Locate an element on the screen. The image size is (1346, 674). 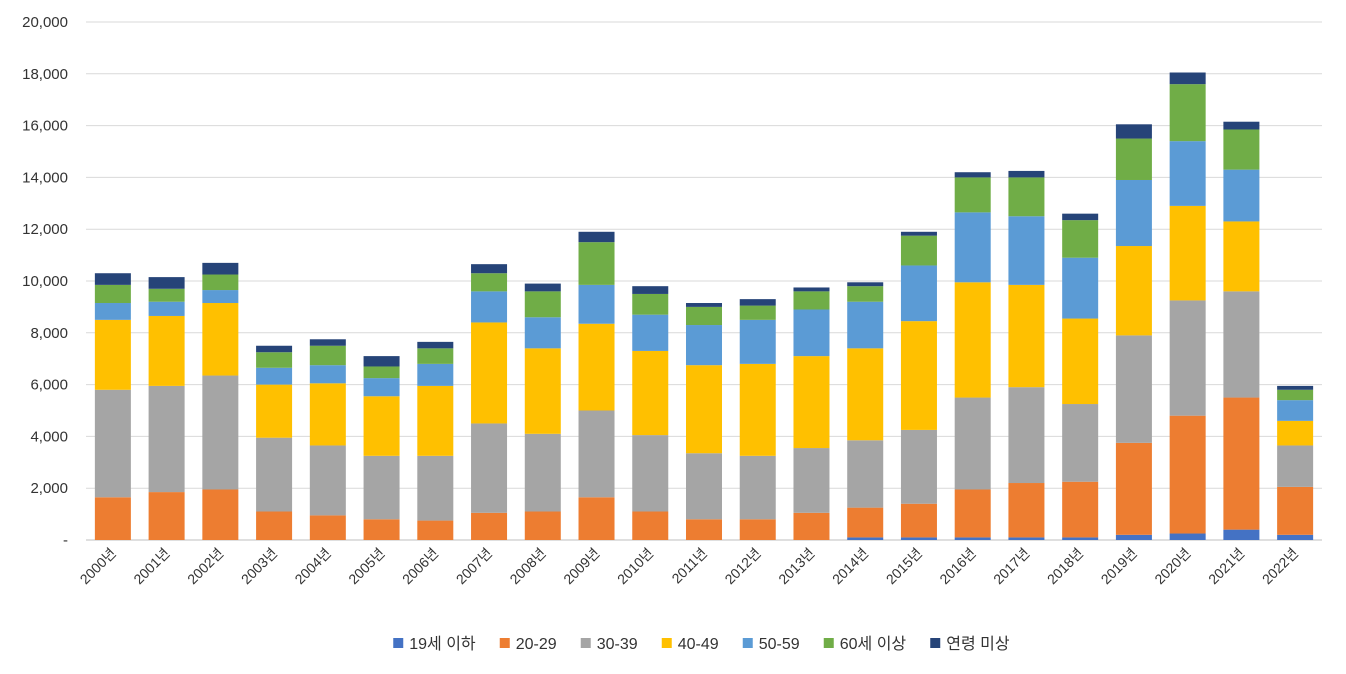
x-tick-label: 2018년 is located at coordinates (1065, 566).